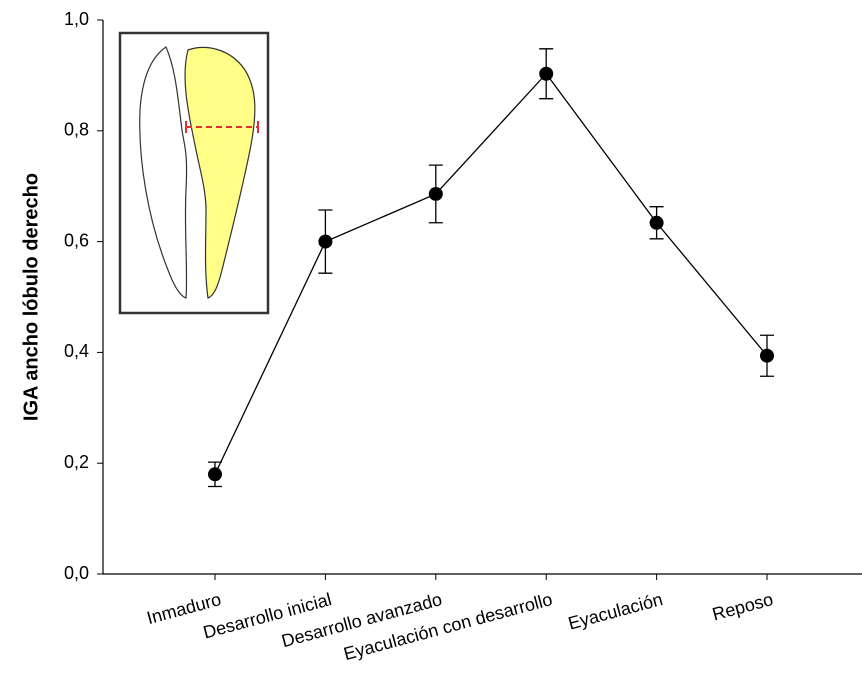 This screenshot has width=862, height=696. Describe the element at coordinates (76, 19) in the screenshot. I see `y-tick-label: 1,0` at that location.